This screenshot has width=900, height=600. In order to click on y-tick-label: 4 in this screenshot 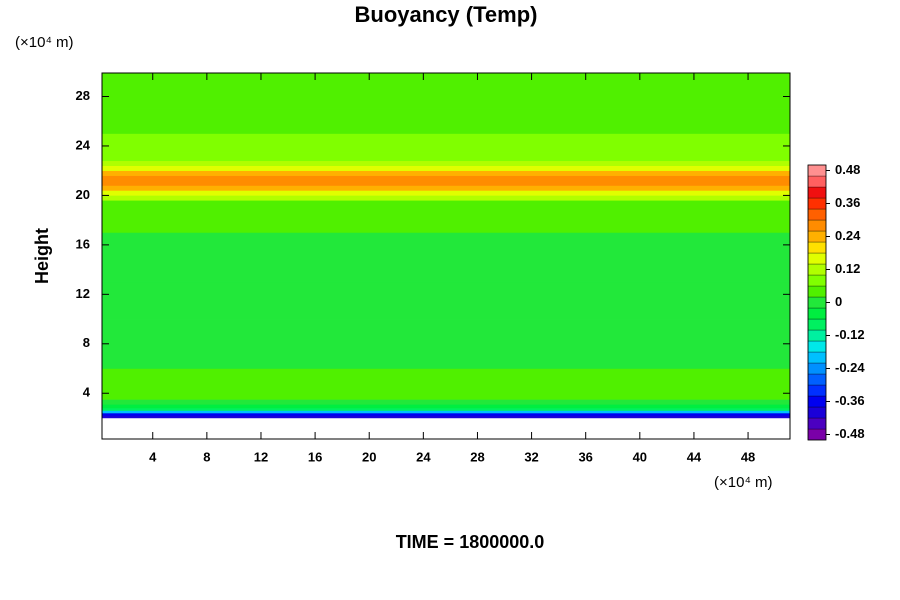, I will do `click(87, 392)`.